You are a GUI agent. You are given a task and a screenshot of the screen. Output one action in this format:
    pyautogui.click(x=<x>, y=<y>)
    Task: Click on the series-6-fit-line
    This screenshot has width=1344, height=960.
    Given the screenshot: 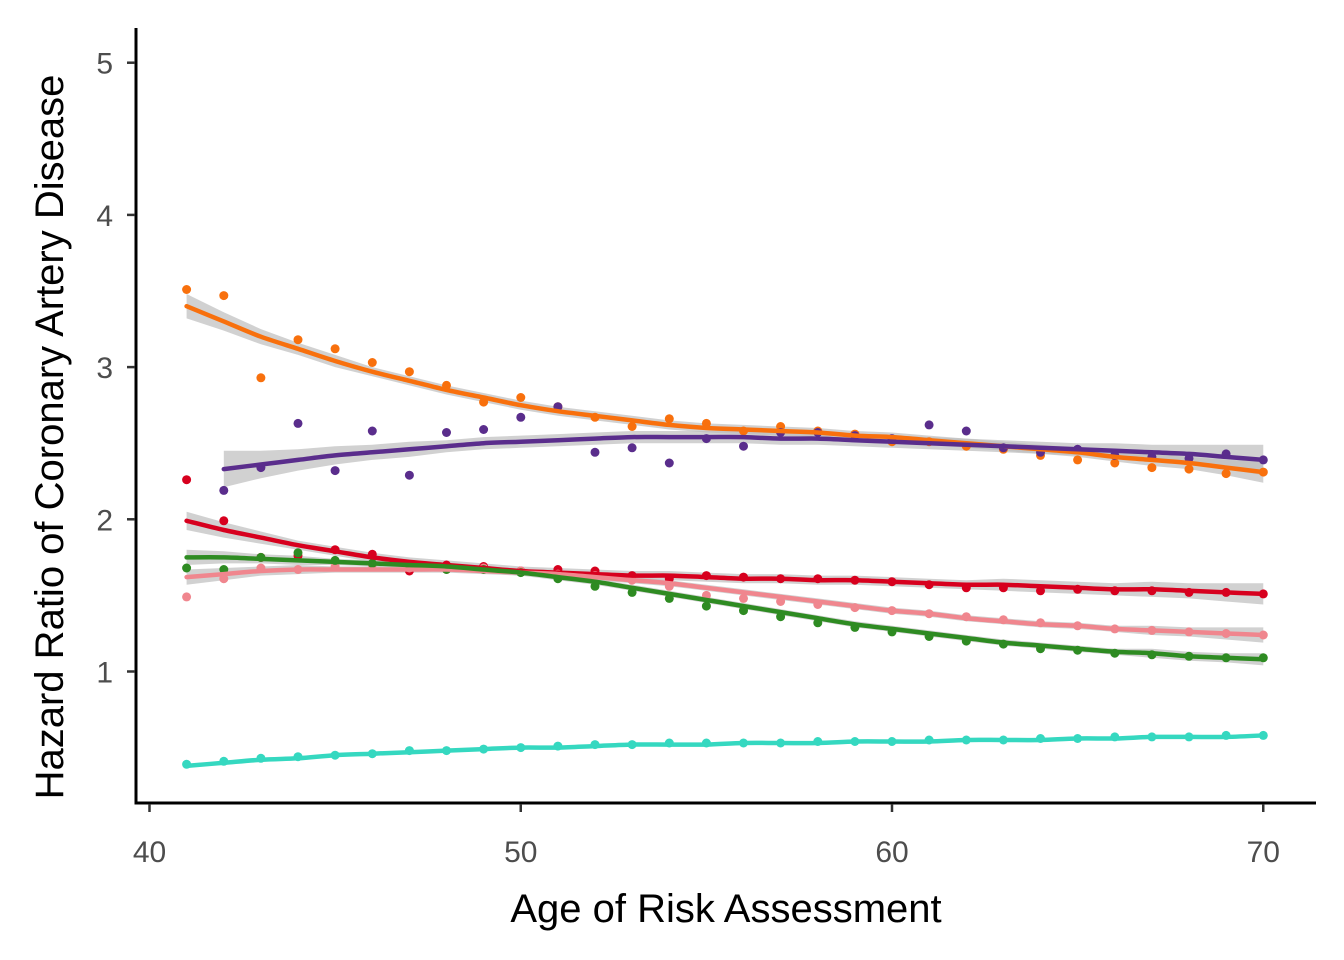 What is the action you would take?
    pyautogui.click(x=725, y=751)
    